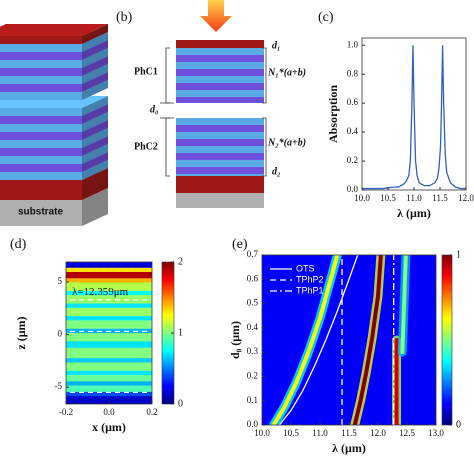 The width and height of the screenshot is (474, 474). I want to click on x-tick-label: 13.0, so click(436, 433).